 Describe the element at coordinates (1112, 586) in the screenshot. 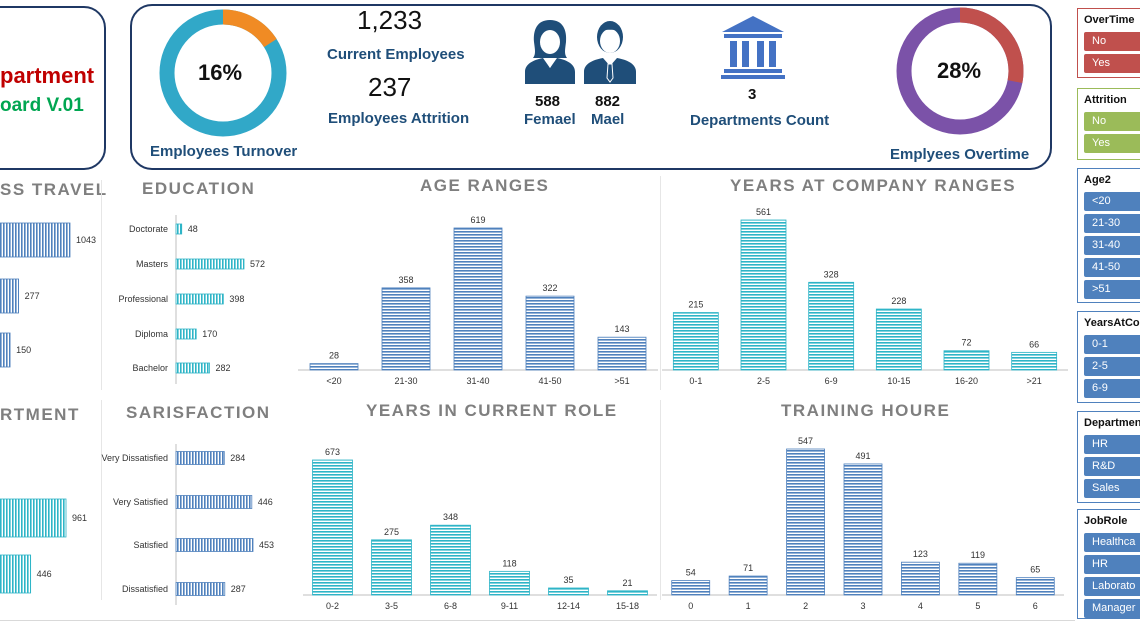

I see `slicer-item: Laborato` at that location.